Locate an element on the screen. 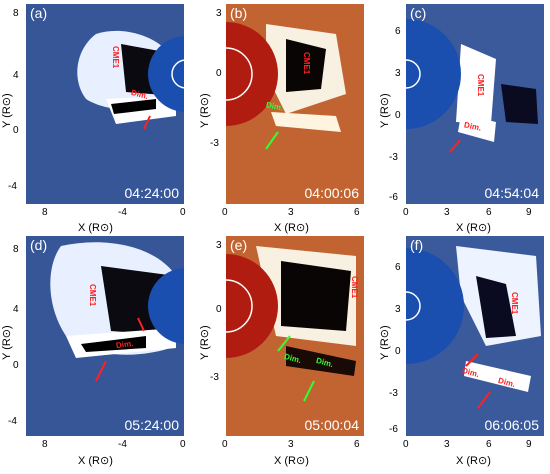 The image size is (550, 474). panel-c: (c) CME1 Dim. 04:54:04 is located at coordinates (475, 104).